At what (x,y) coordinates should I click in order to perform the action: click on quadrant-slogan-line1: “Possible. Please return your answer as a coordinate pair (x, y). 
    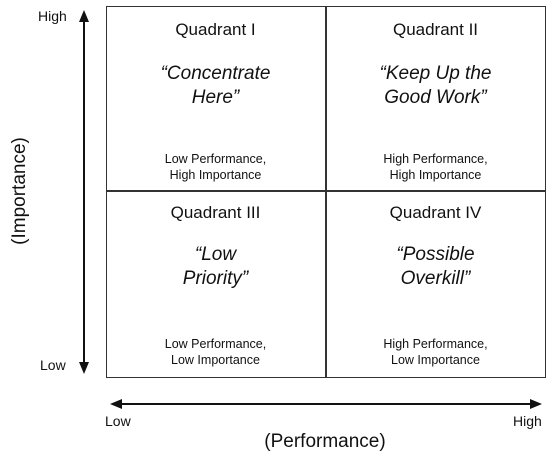
    Looking at the image, I should click on (435, 254).